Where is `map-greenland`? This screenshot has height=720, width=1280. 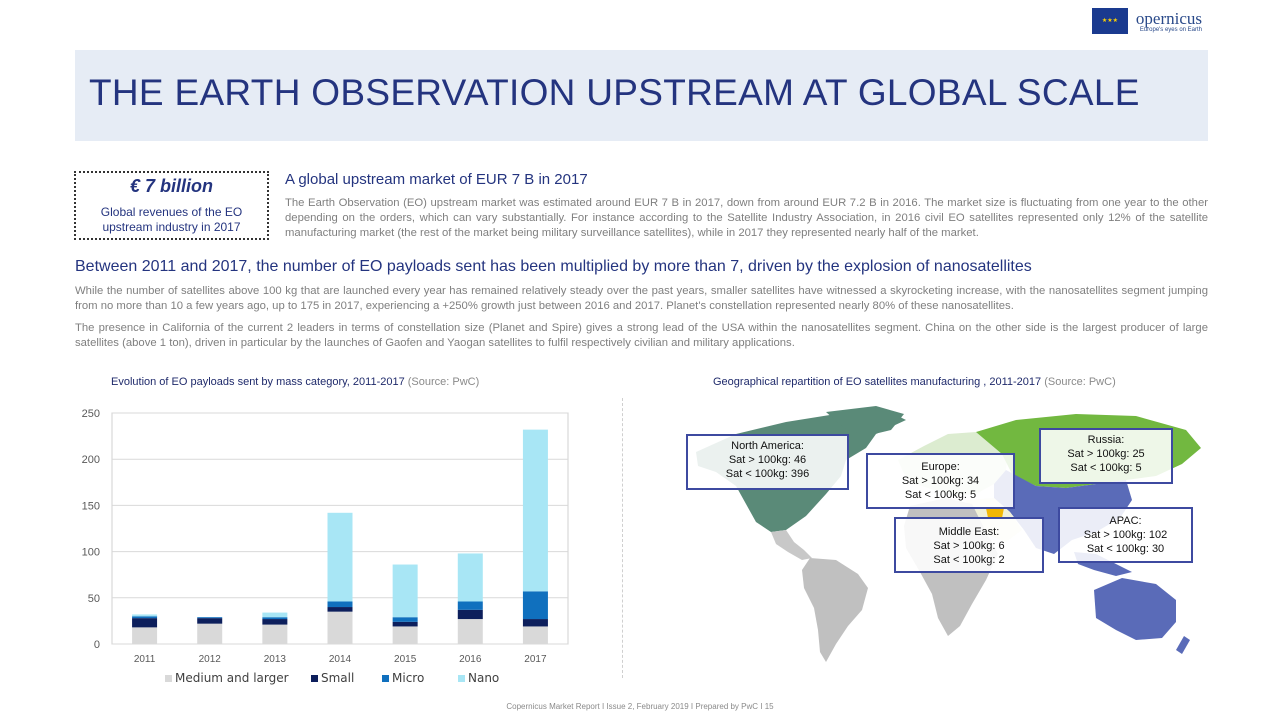
map-greenland is located at coordinates (865, 421).